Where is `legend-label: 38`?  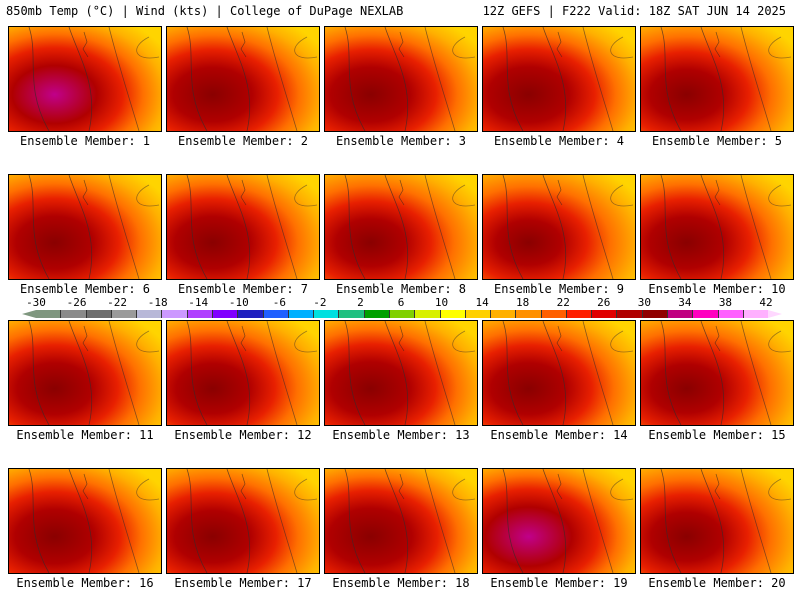
legend-label: 38 is located at coordinates (725, 302).